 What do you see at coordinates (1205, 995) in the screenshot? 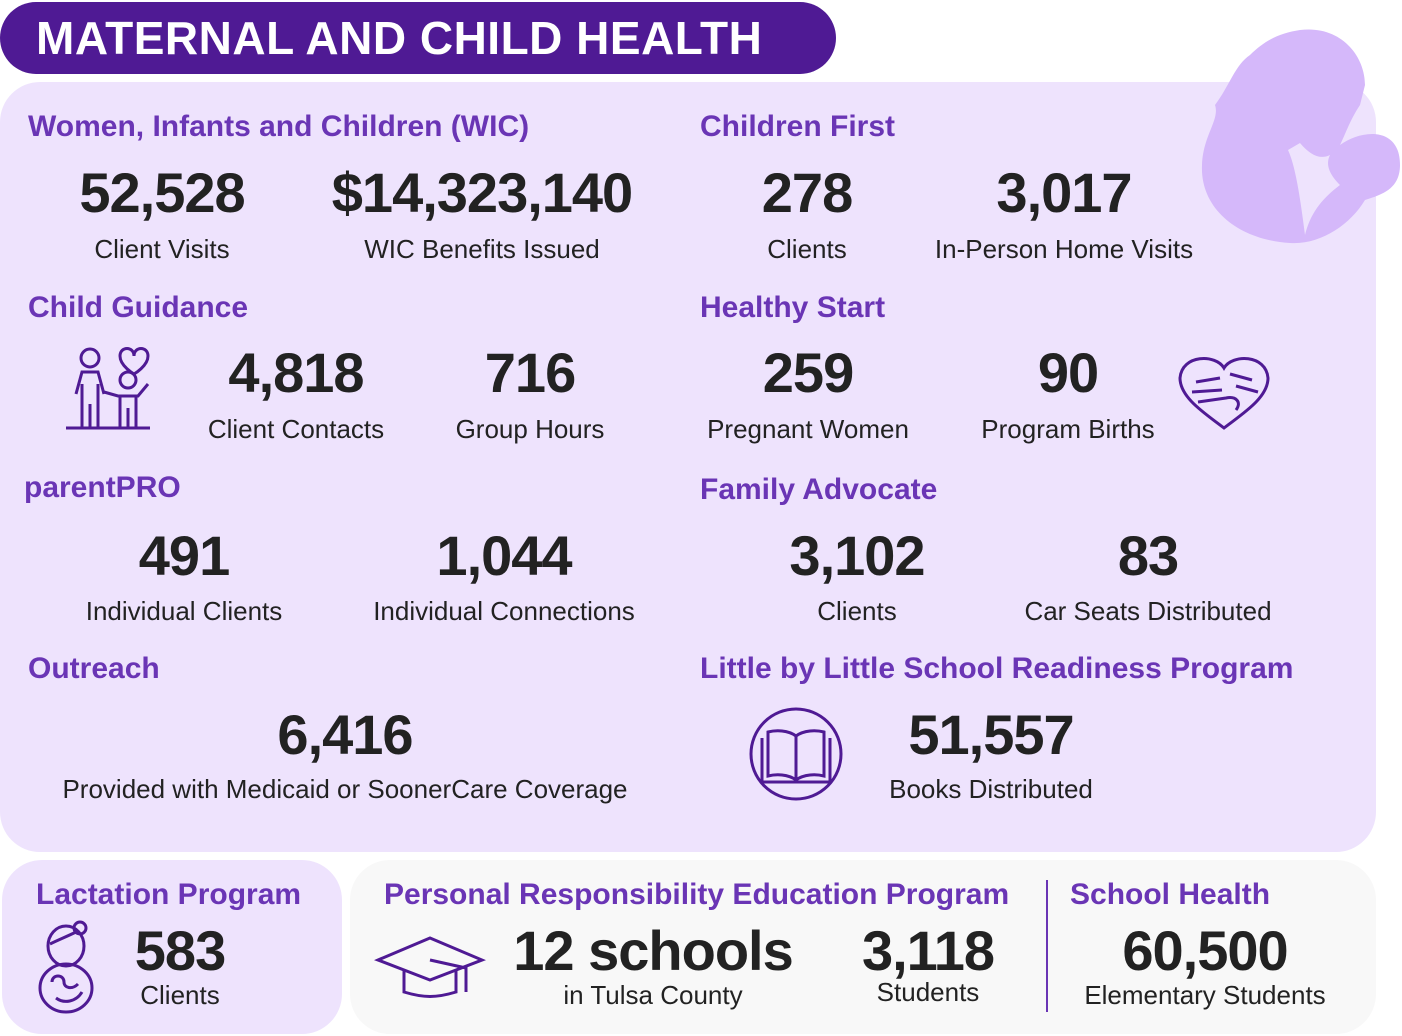
I see `school-health-label: Elementary Students` at bounding box center [1205, 995].